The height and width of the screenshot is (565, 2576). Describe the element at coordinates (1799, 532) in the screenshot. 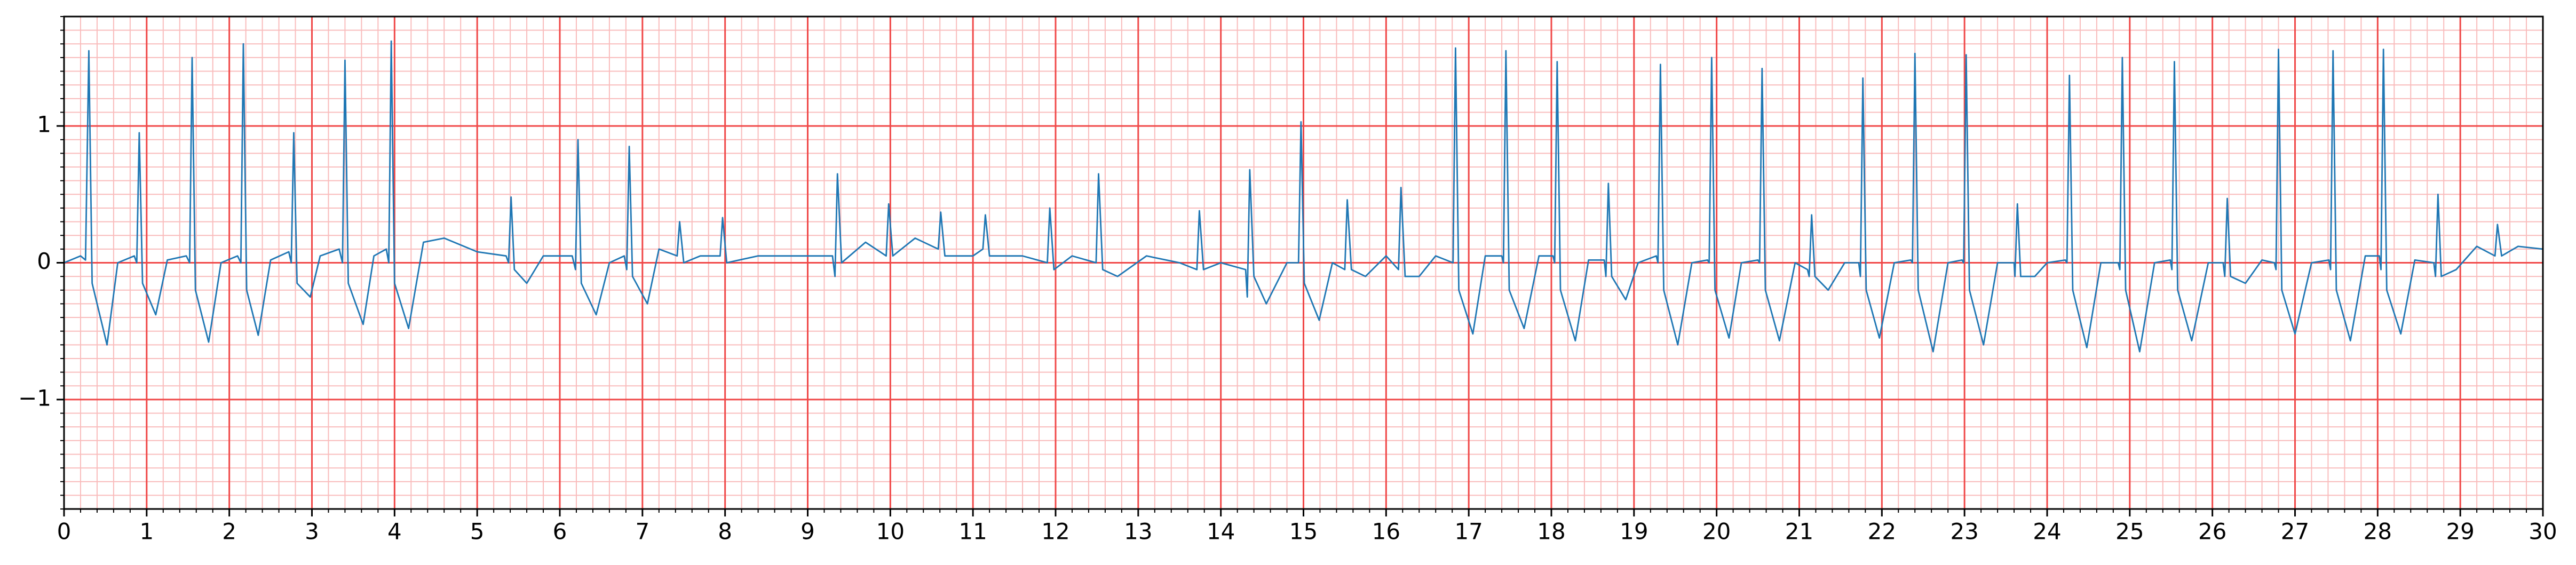

I see `x-tick-label: 21` at that location.